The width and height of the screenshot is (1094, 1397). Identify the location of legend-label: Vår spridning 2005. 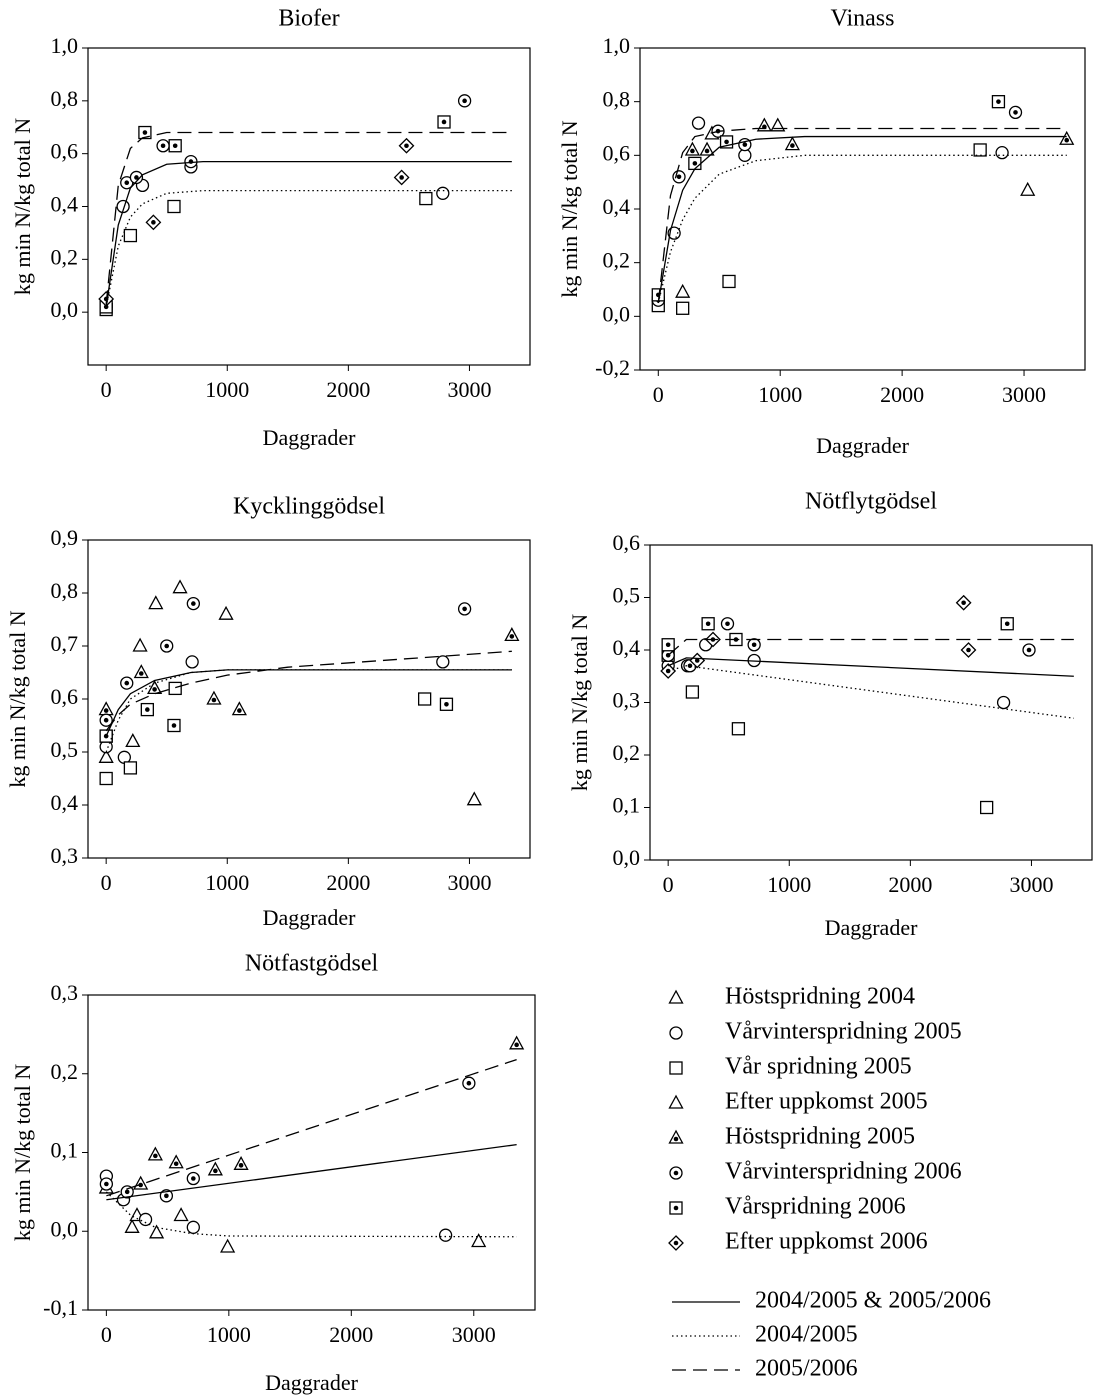
(818, 1067).